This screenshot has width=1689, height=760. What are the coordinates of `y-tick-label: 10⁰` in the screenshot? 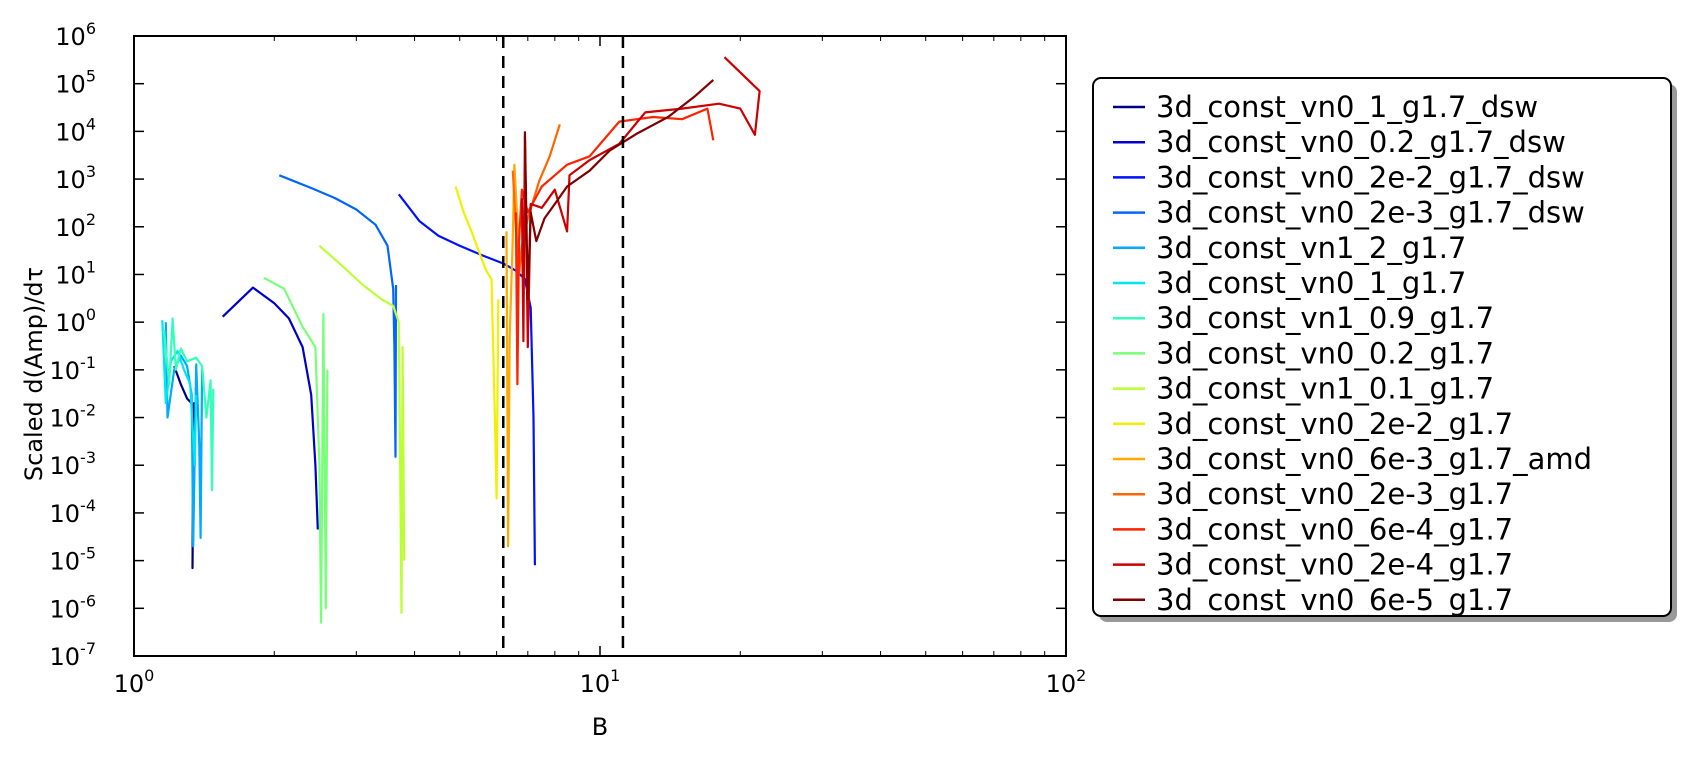 It's located at (75, 321).